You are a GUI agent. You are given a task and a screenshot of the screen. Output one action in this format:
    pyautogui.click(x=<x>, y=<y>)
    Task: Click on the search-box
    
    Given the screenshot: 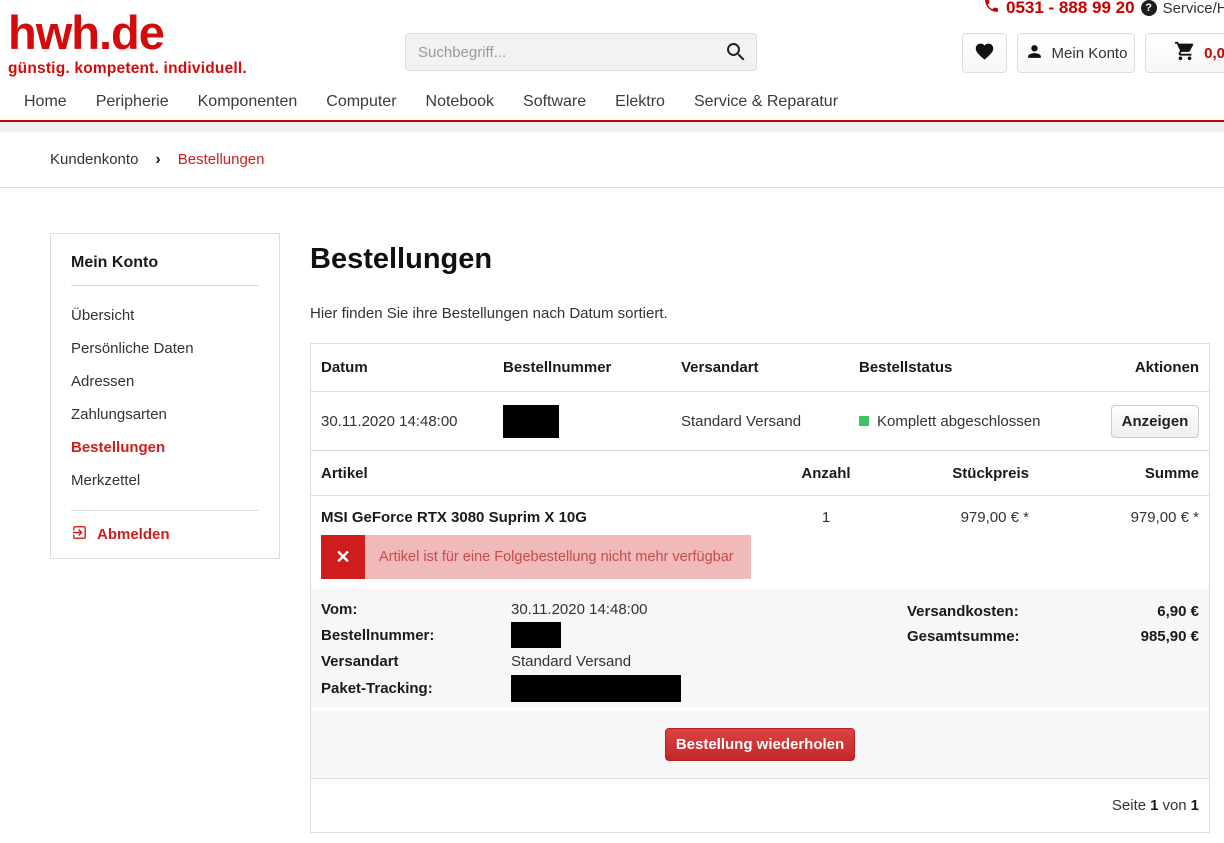 What is the action you would take?
    pyautogui.click(x=581, y=52)
    